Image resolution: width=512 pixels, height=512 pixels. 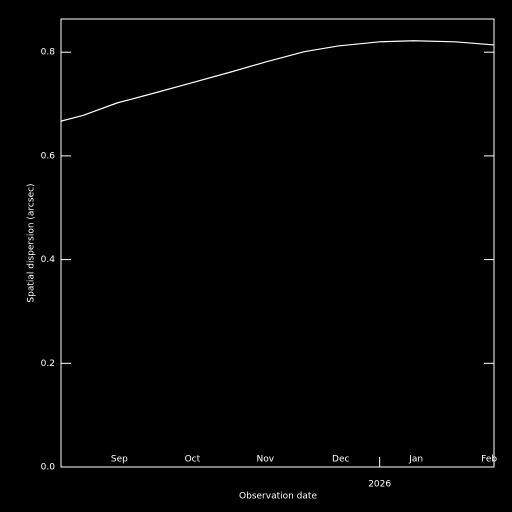 What do you see at coordinates (277, 81) in the screenshot?
I see `data-line` at bounding box center [277, 81].